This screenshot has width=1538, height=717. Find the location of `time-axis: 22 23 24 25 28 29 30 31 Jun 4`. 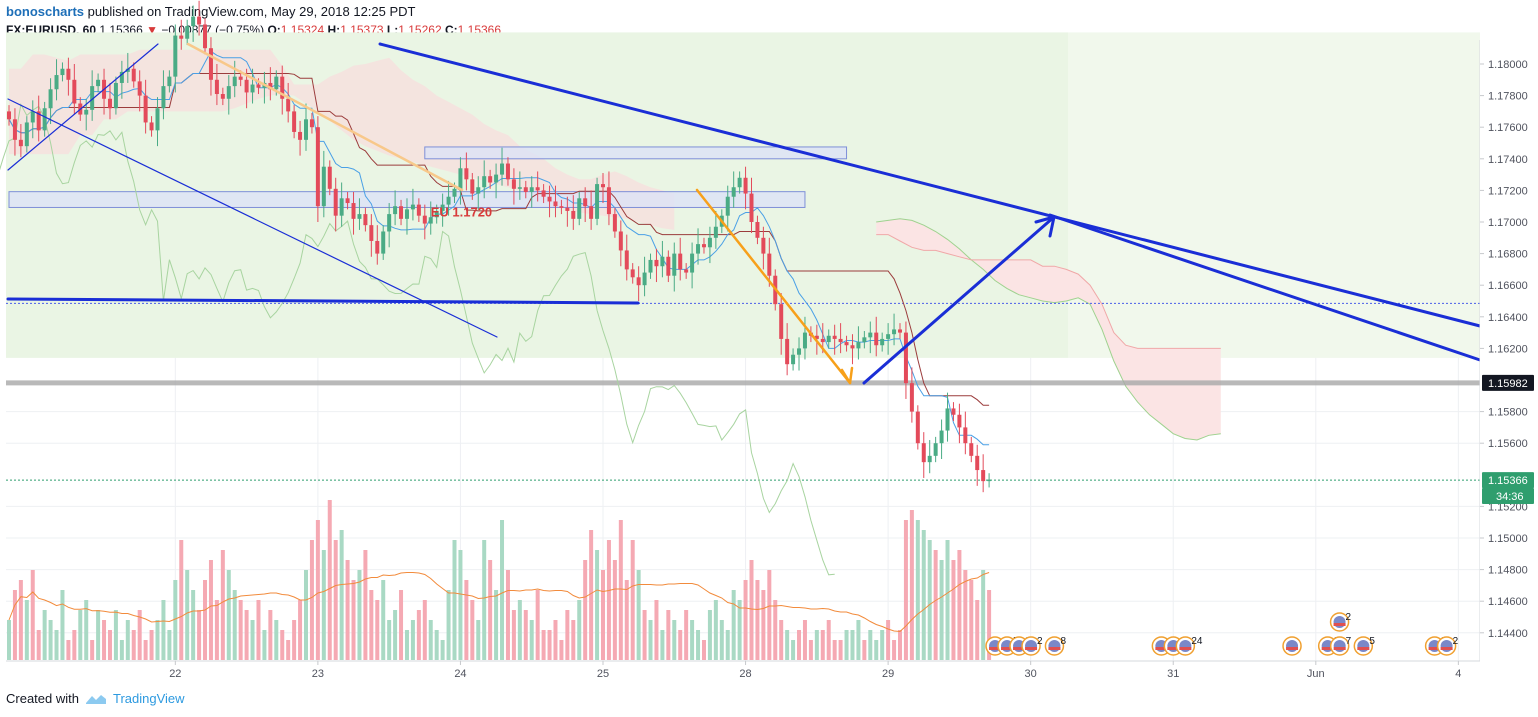

time-axis: 22 23 24 25 28 29 30 31 Jun 4 is located at coordinates (815, 670).